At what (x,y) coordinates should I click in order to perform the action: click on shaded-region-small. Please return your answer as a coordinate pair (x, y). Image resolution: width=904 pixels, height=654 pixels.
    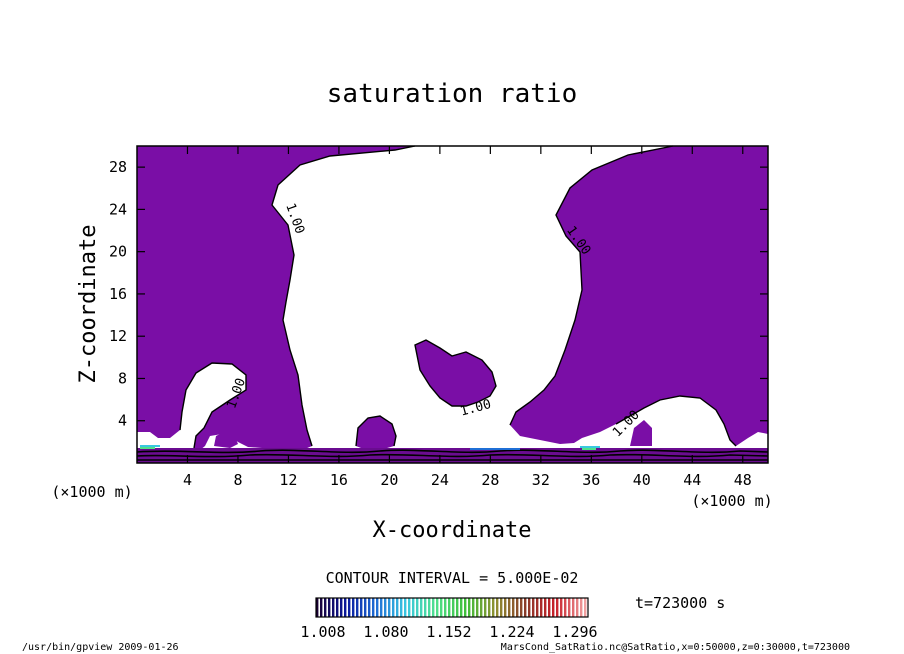
    Looking at the image, I should click on (376, 433).